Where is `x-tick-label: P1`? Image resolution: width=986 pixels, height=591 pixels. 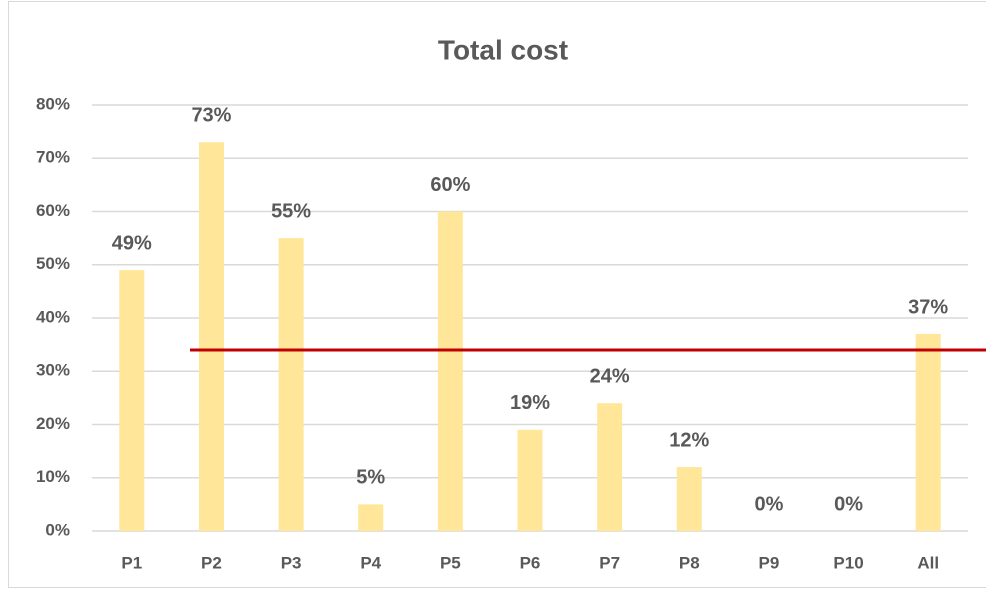
x-tick-label: P1 is located at coordinates (131, 562).